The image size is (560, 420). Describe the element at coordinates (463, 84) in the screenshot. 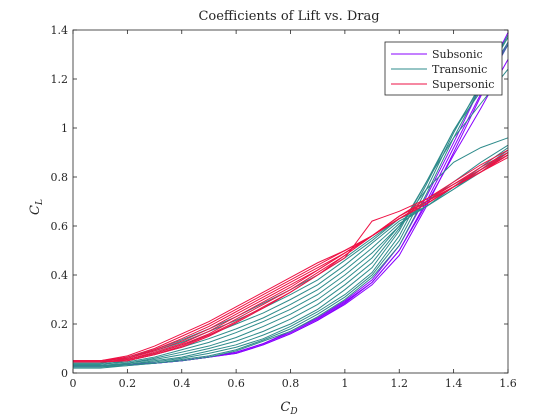

I see `legend-label-supersonic: Supersonic` at that location.